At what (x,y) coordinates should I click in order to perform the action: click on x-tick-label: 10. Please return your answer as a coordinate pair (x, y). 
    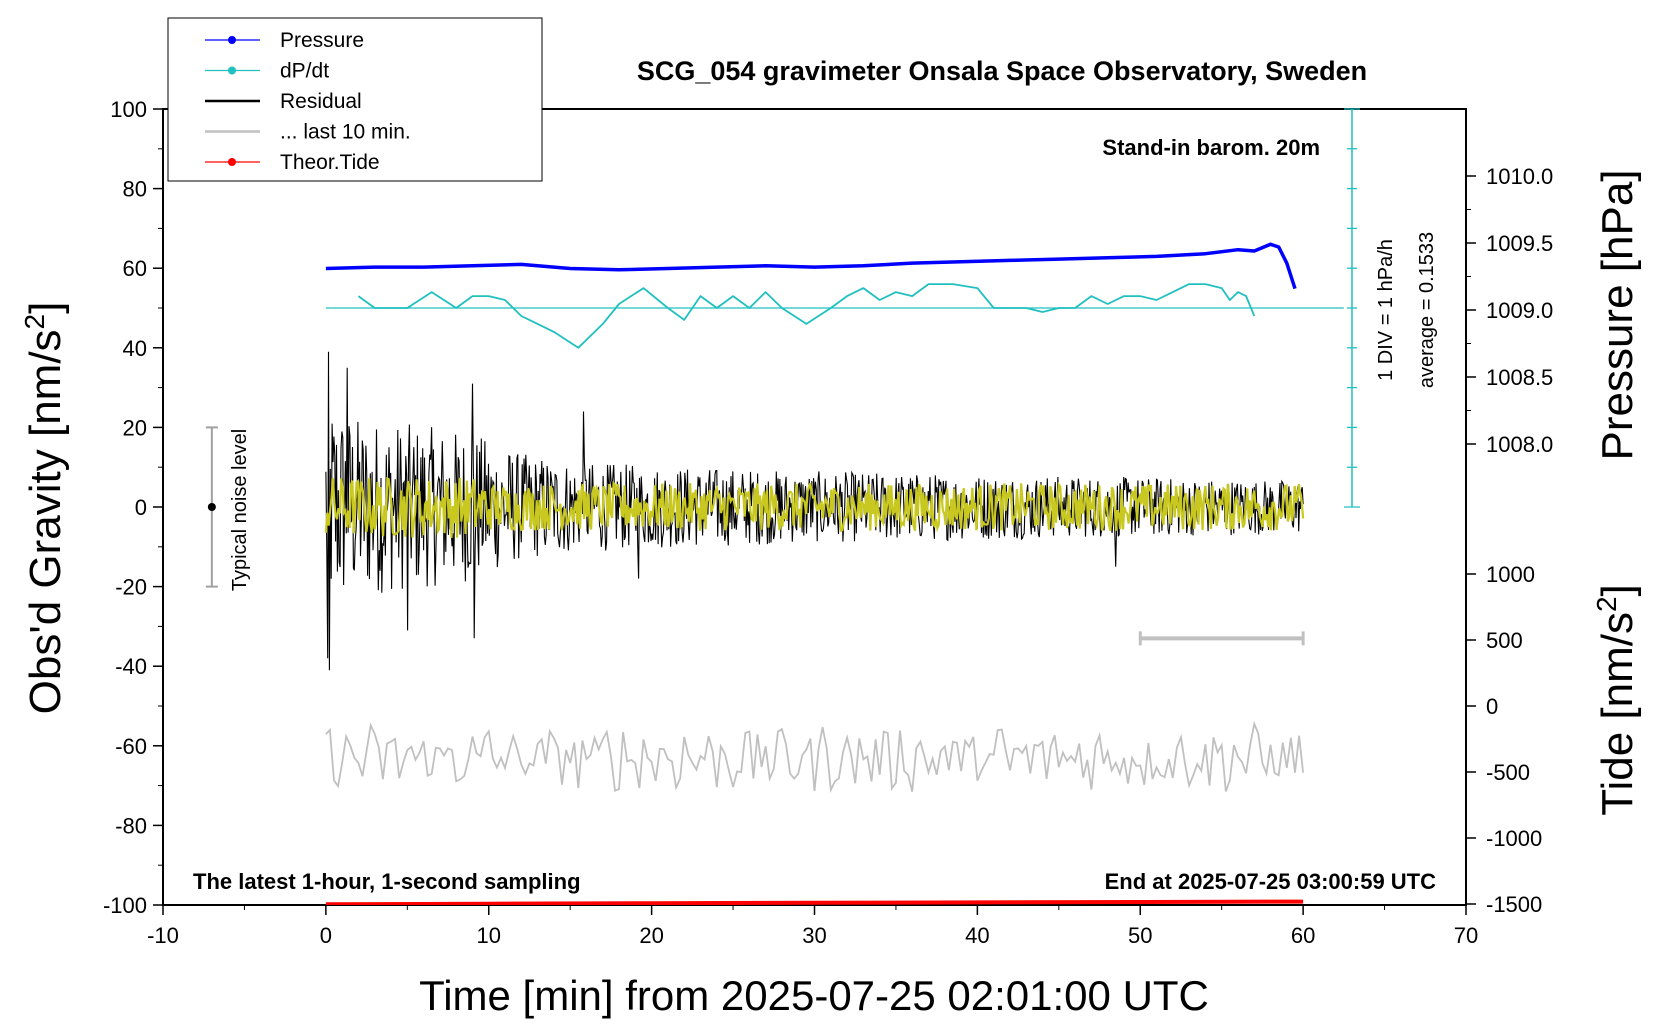
    Looking at the image, I should click on (489, 935).